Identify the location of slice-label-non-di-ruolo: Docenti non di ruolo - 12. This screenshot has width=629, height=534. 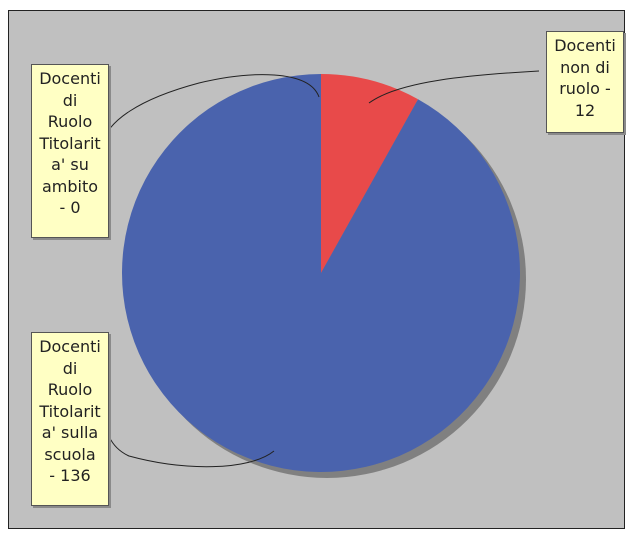
(585, 82).